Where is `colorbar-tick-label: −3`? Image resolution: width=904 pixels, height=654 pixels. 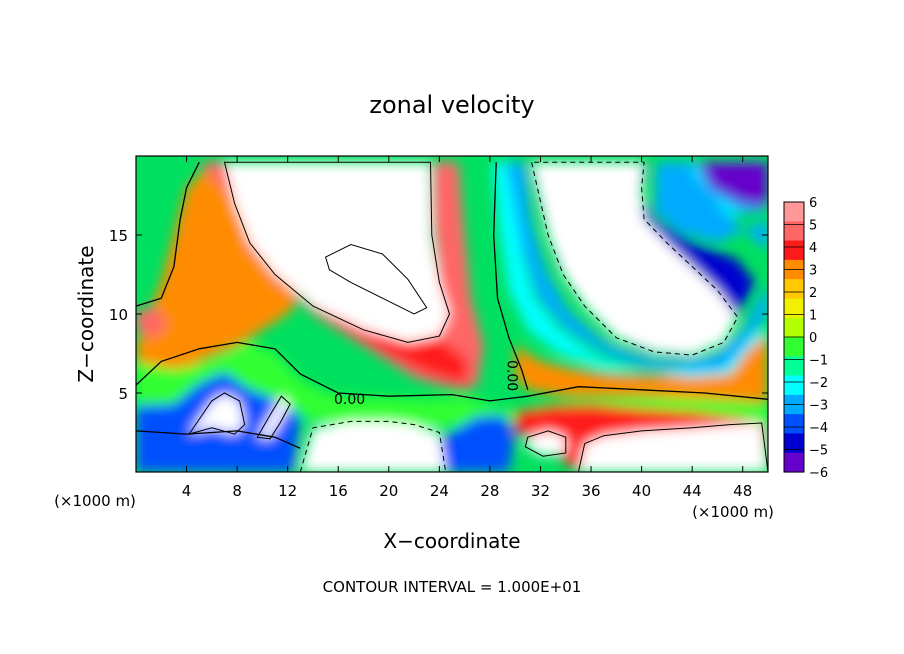
colorbar-tick-label: −3 is located at coordinates (818, 406).